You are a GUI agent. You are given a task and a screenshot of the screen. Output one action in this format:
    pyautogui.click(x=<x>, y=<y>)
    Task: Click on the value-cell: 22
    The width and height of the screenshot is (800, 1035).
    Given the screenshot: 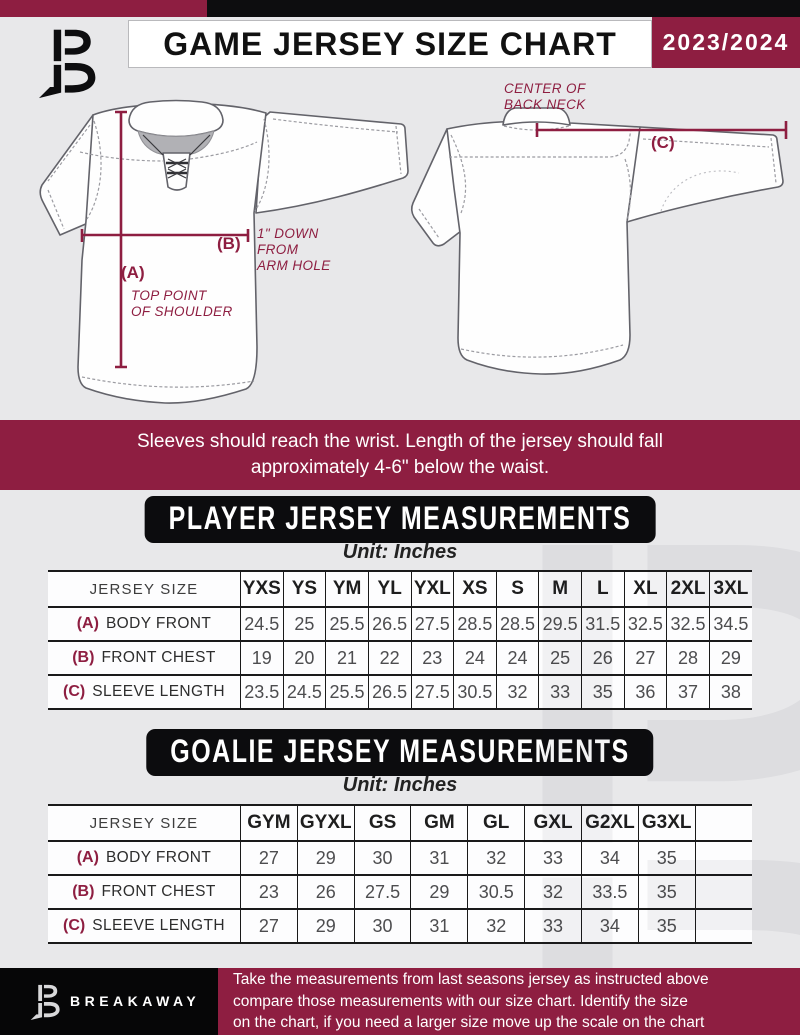 What is the action you would take?
    pyautogui.click(x=389, y=657)
    